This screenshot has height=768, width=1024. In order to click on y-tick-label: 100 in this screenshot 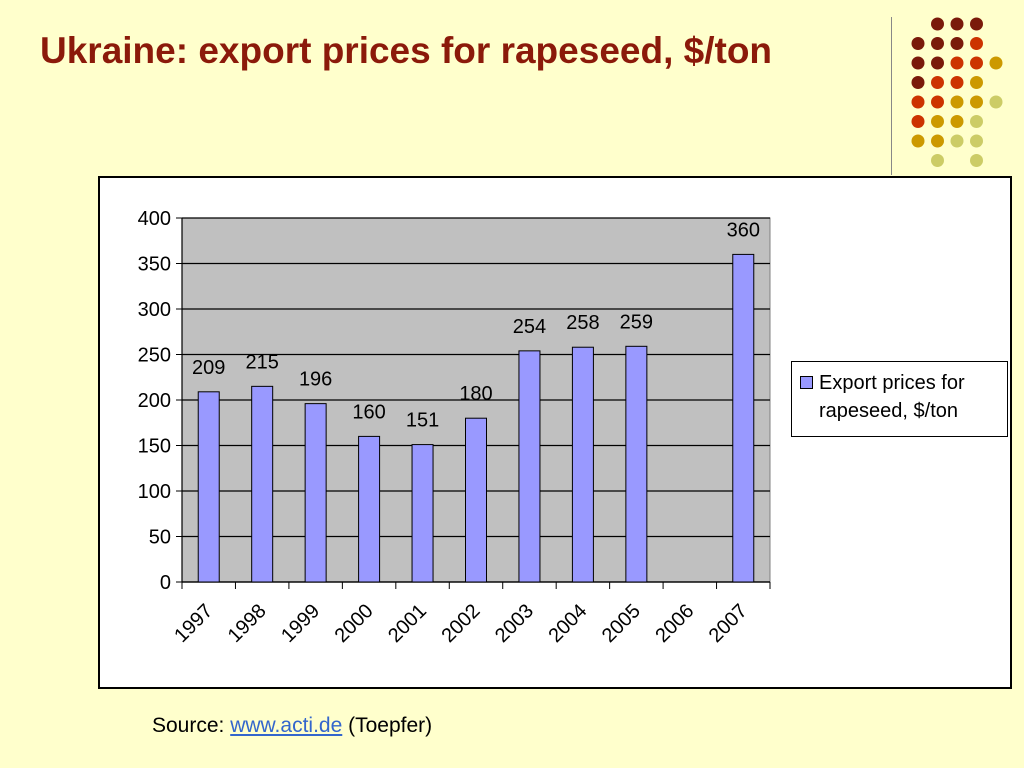, I will do `click(154, 492)`.